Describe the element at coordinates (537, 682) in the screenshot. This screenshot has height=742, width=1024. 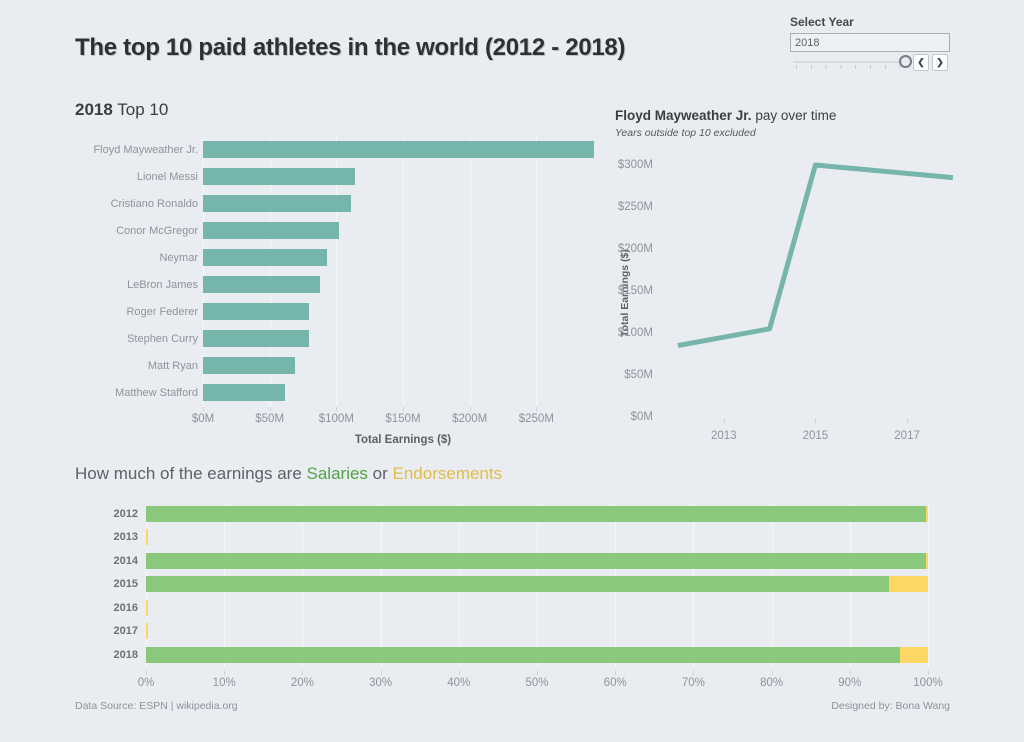
I see `percent-tick-label: 50%` at that location.